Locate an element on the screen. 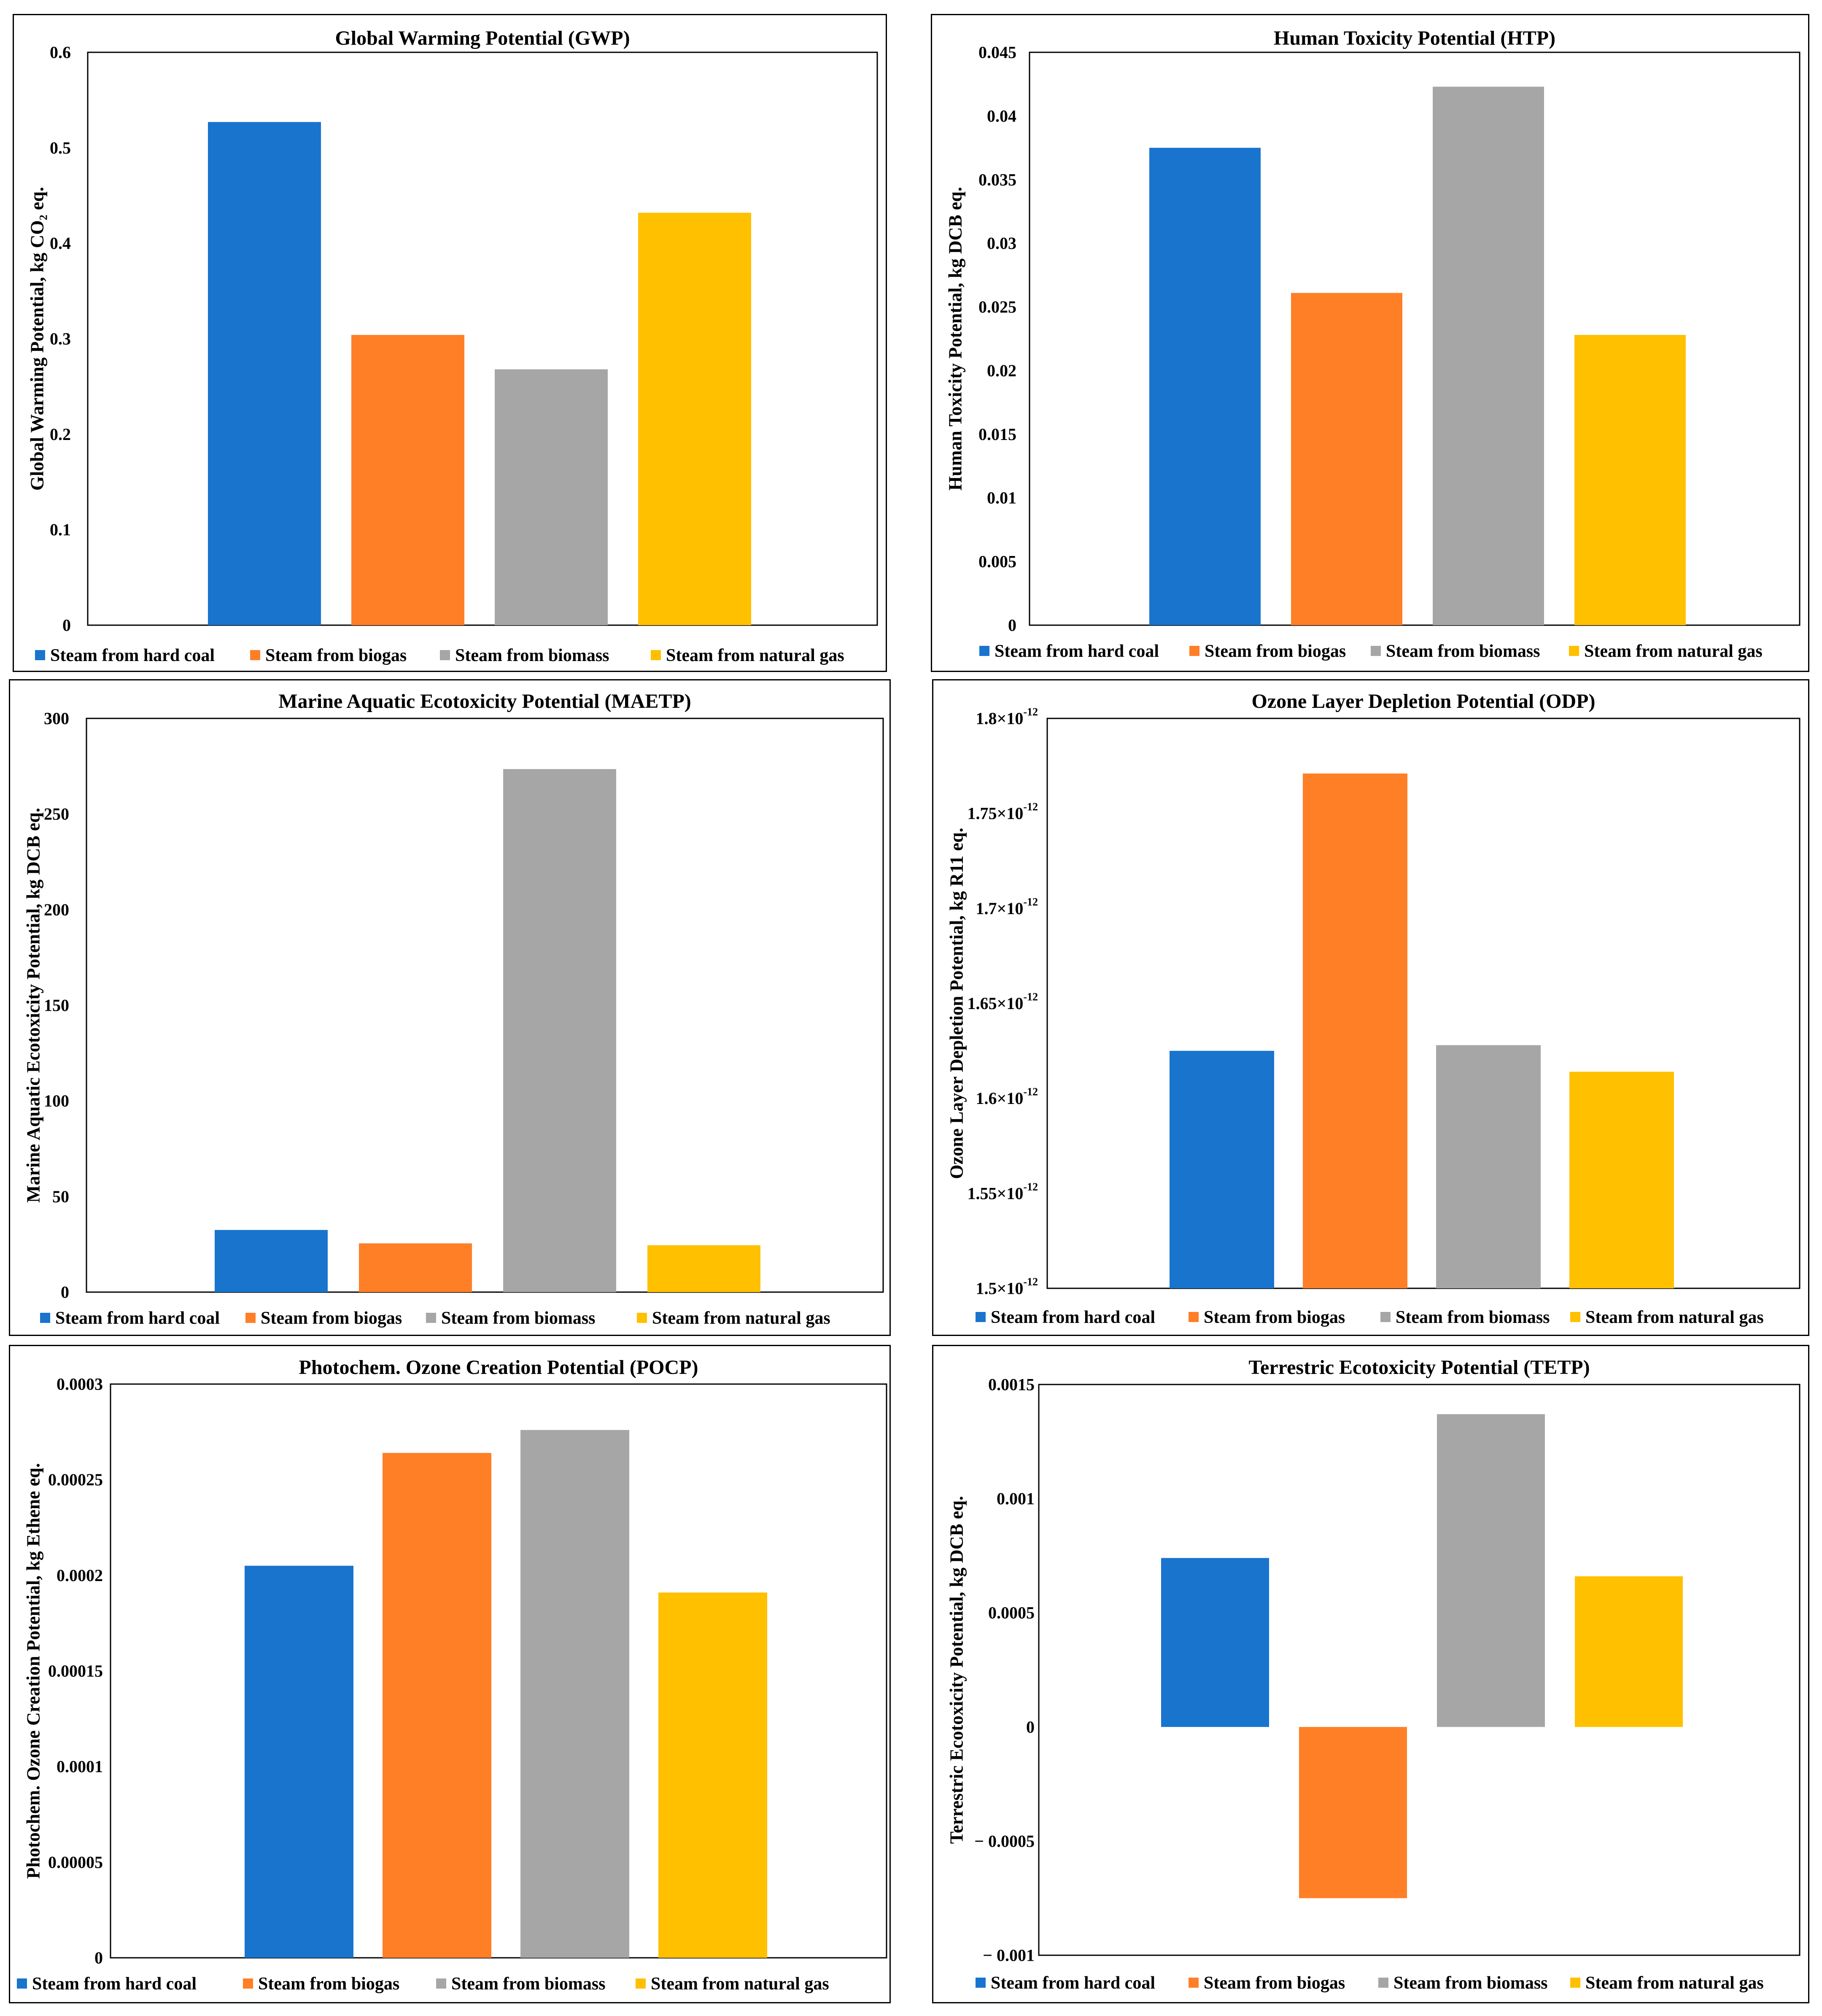 The width and height of the screenshot is (1822, 2016). chart-title: Global Warming Potential (GWP) is located at coordinates (482, 38).